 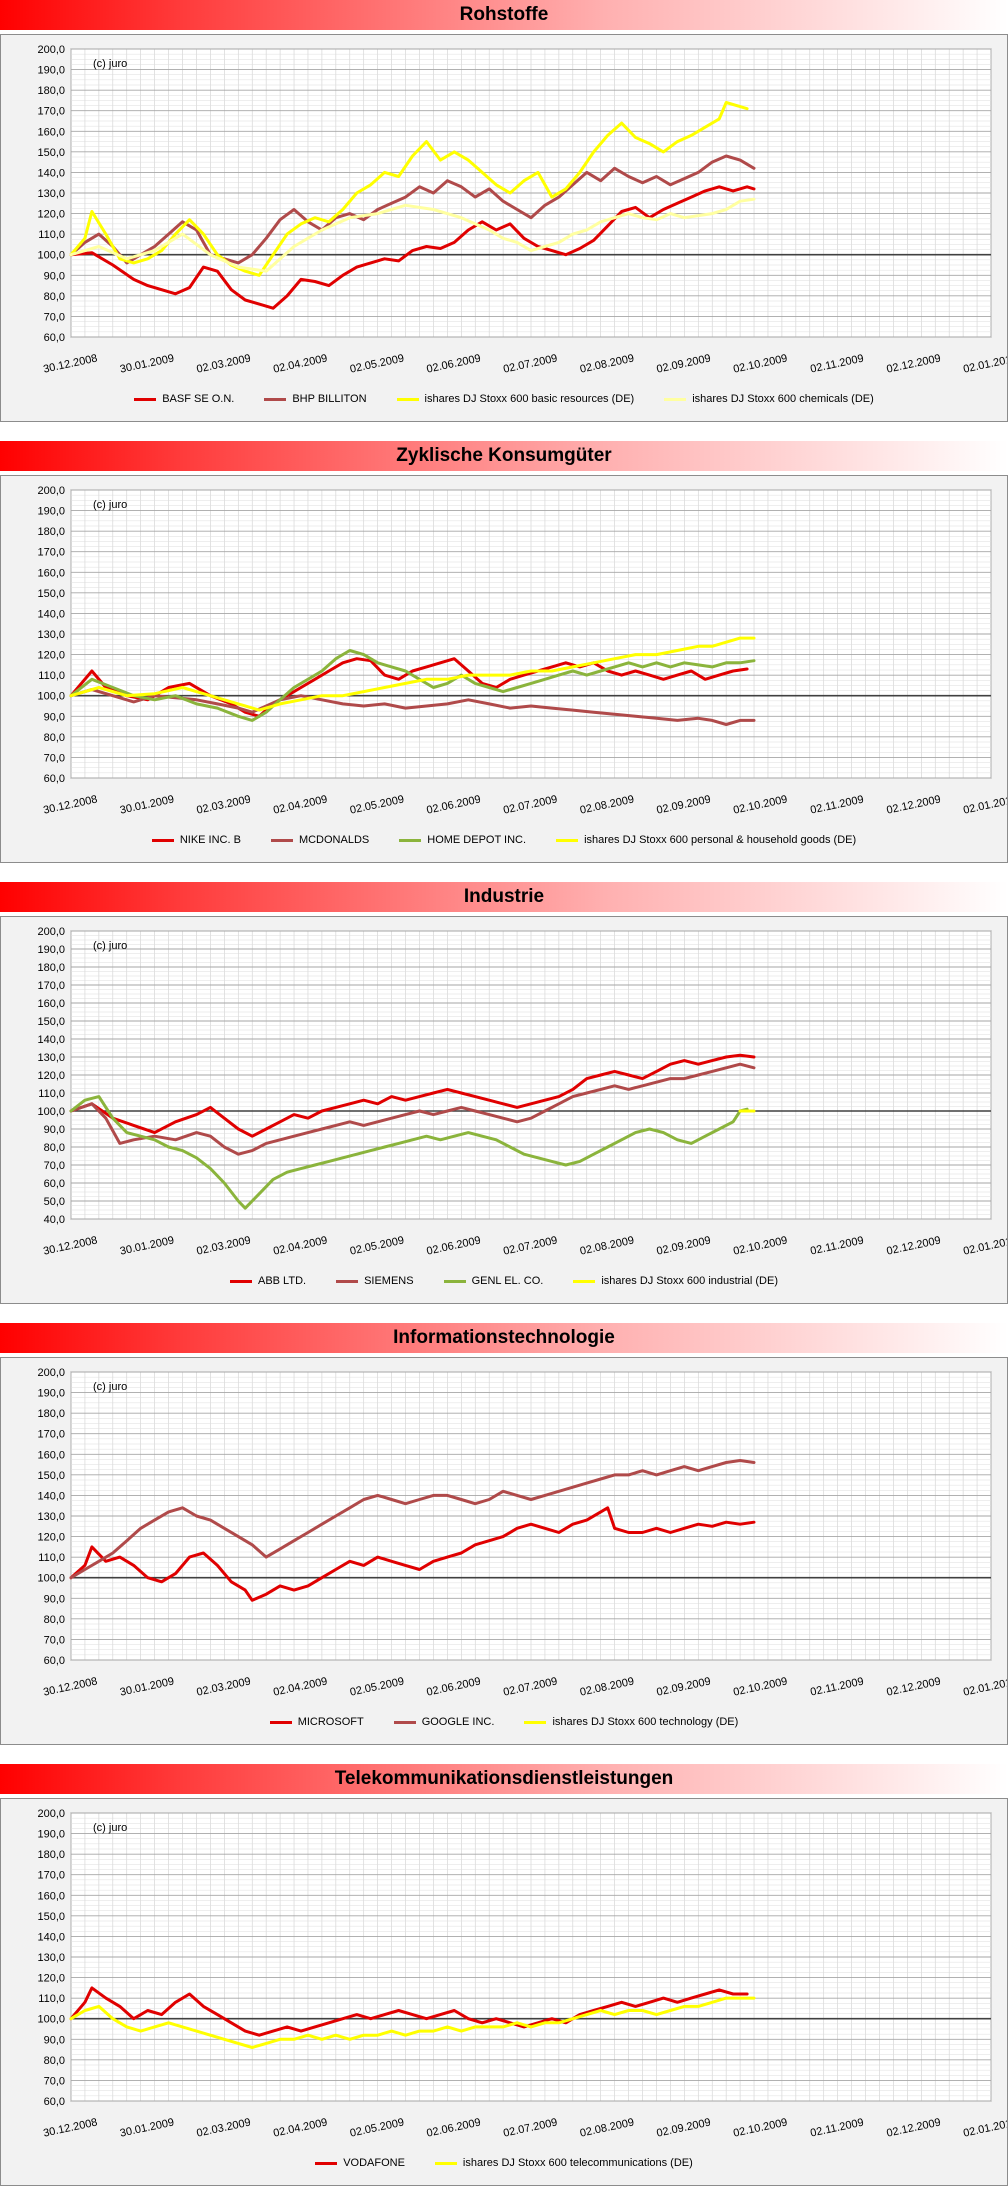 I want to click on section-header: Industrie, so click(x=504, y=897).